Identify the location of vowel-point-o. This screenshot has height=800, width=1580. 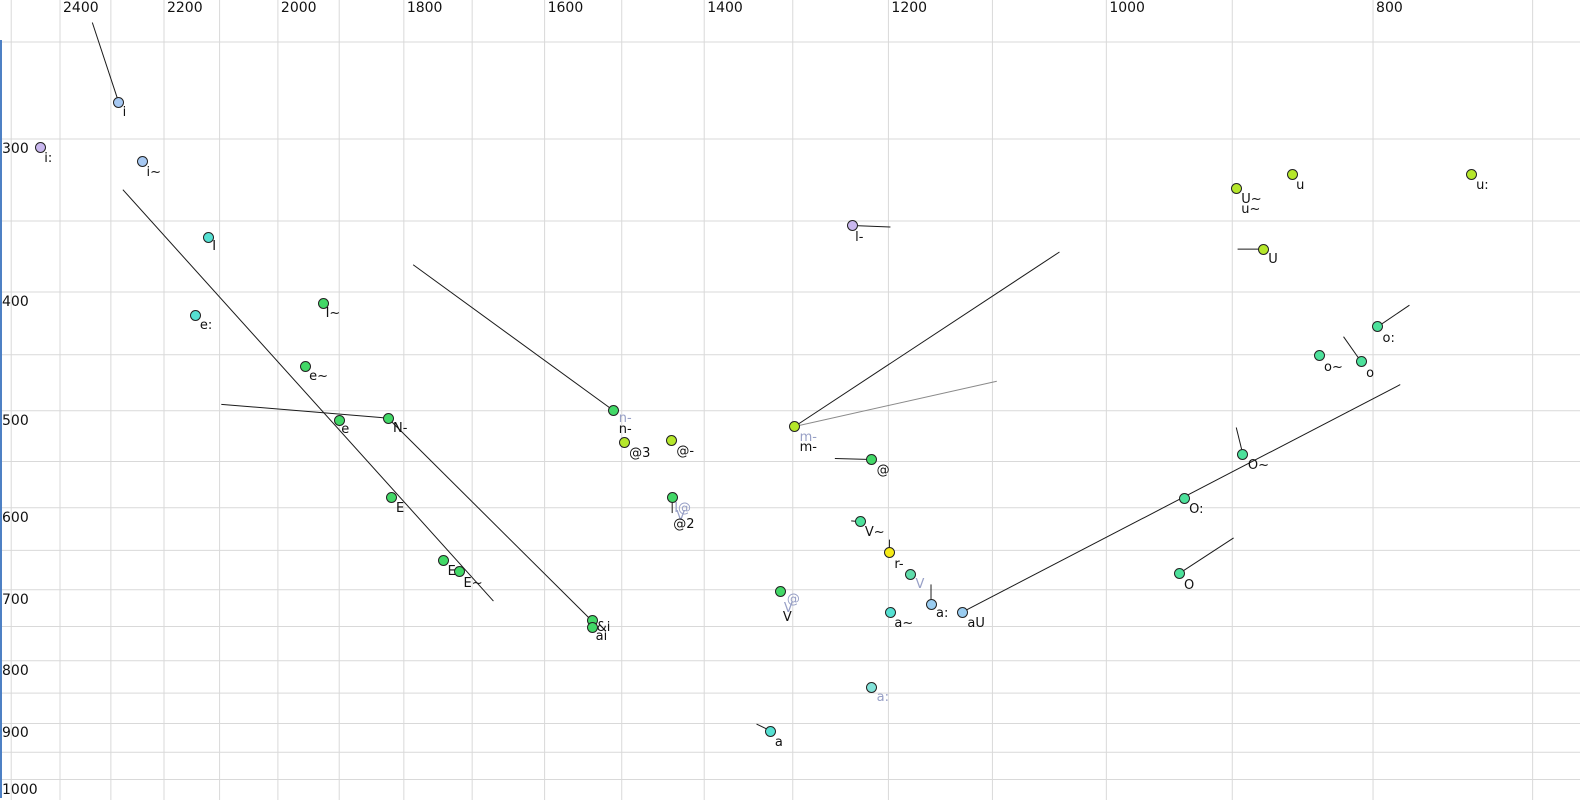
(1361, 362).